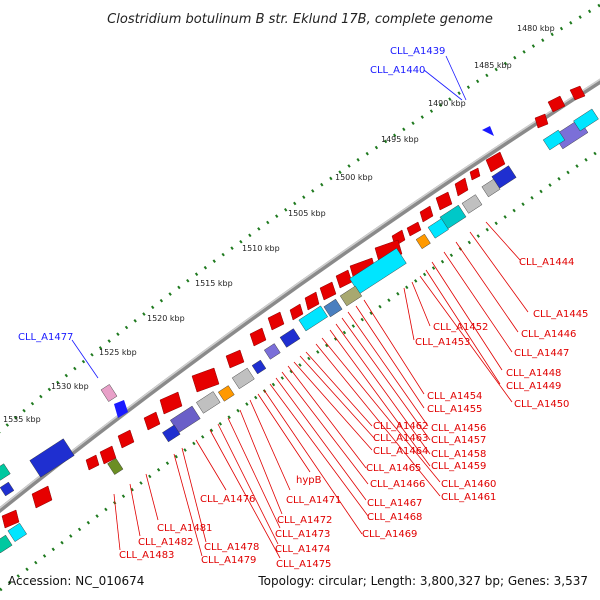  What do you see at coordinates (533, 373) in the screenshot?
I see `gene-label: CLL_A1448` at bounding box center [533, 373].